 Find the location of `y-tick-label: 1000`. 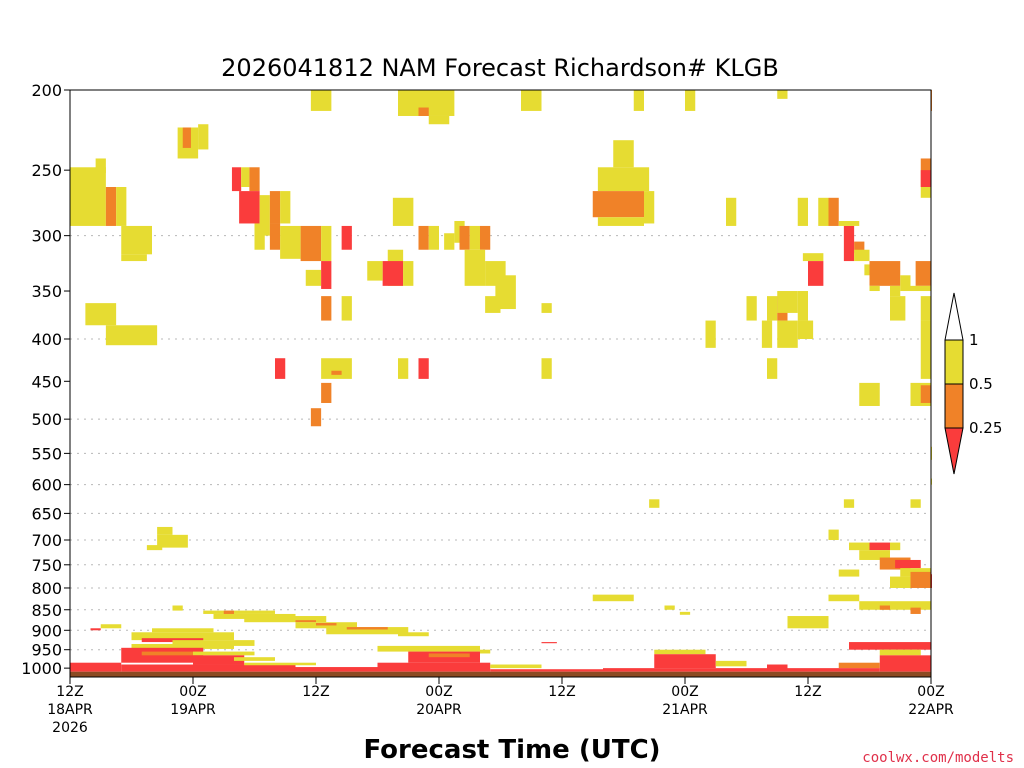

y-tick-label: 1000 is located at coordinates (41, 668).